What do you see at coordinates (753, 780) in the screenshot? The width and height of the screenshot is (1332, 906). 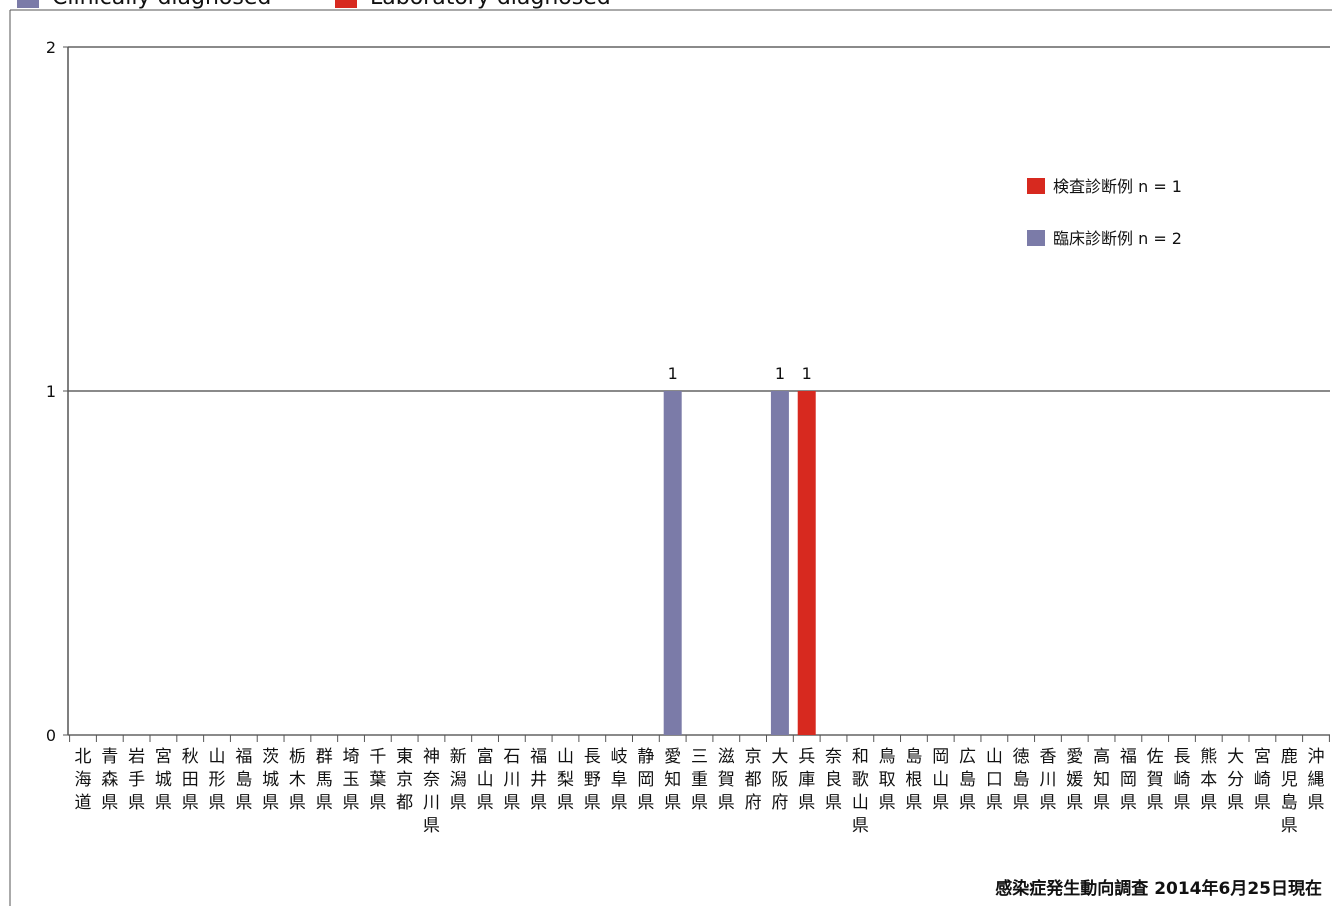 I see `x-tick-label: 京都府` at bounding box center [753, 780].